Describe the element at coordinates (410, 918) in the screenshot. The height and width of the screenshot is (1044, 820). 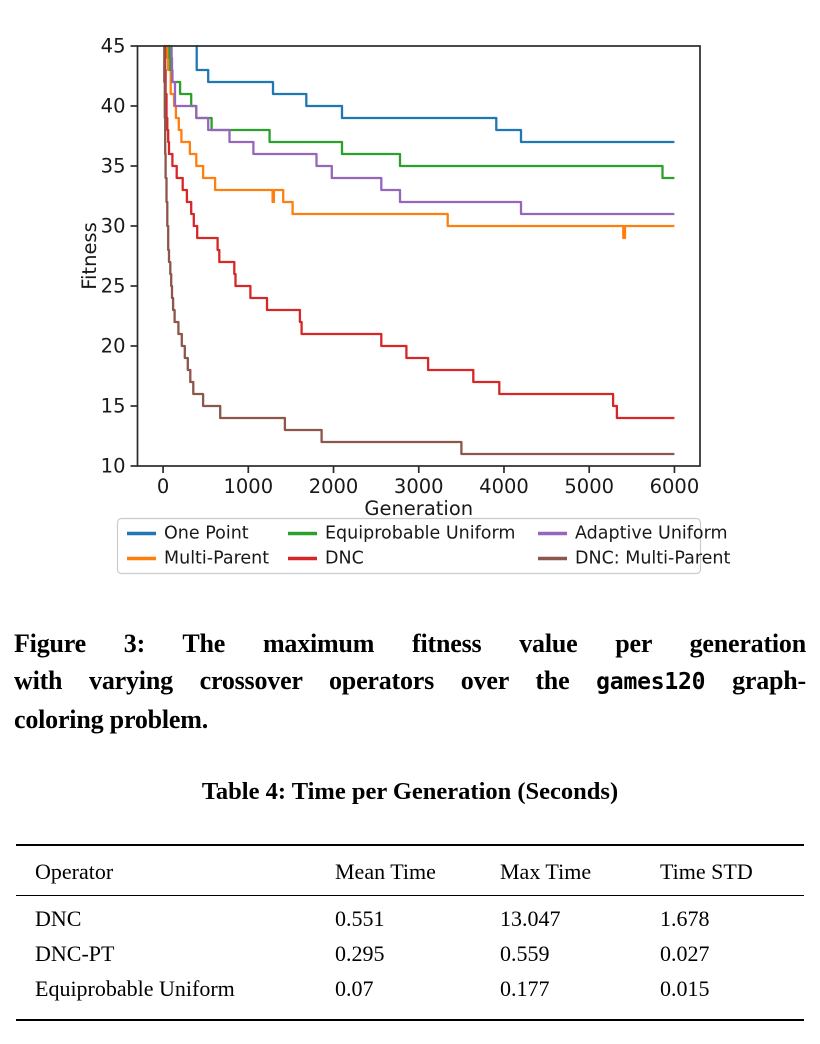
I see `table-row: DNC 0.551 13.047 1.678` at that location.